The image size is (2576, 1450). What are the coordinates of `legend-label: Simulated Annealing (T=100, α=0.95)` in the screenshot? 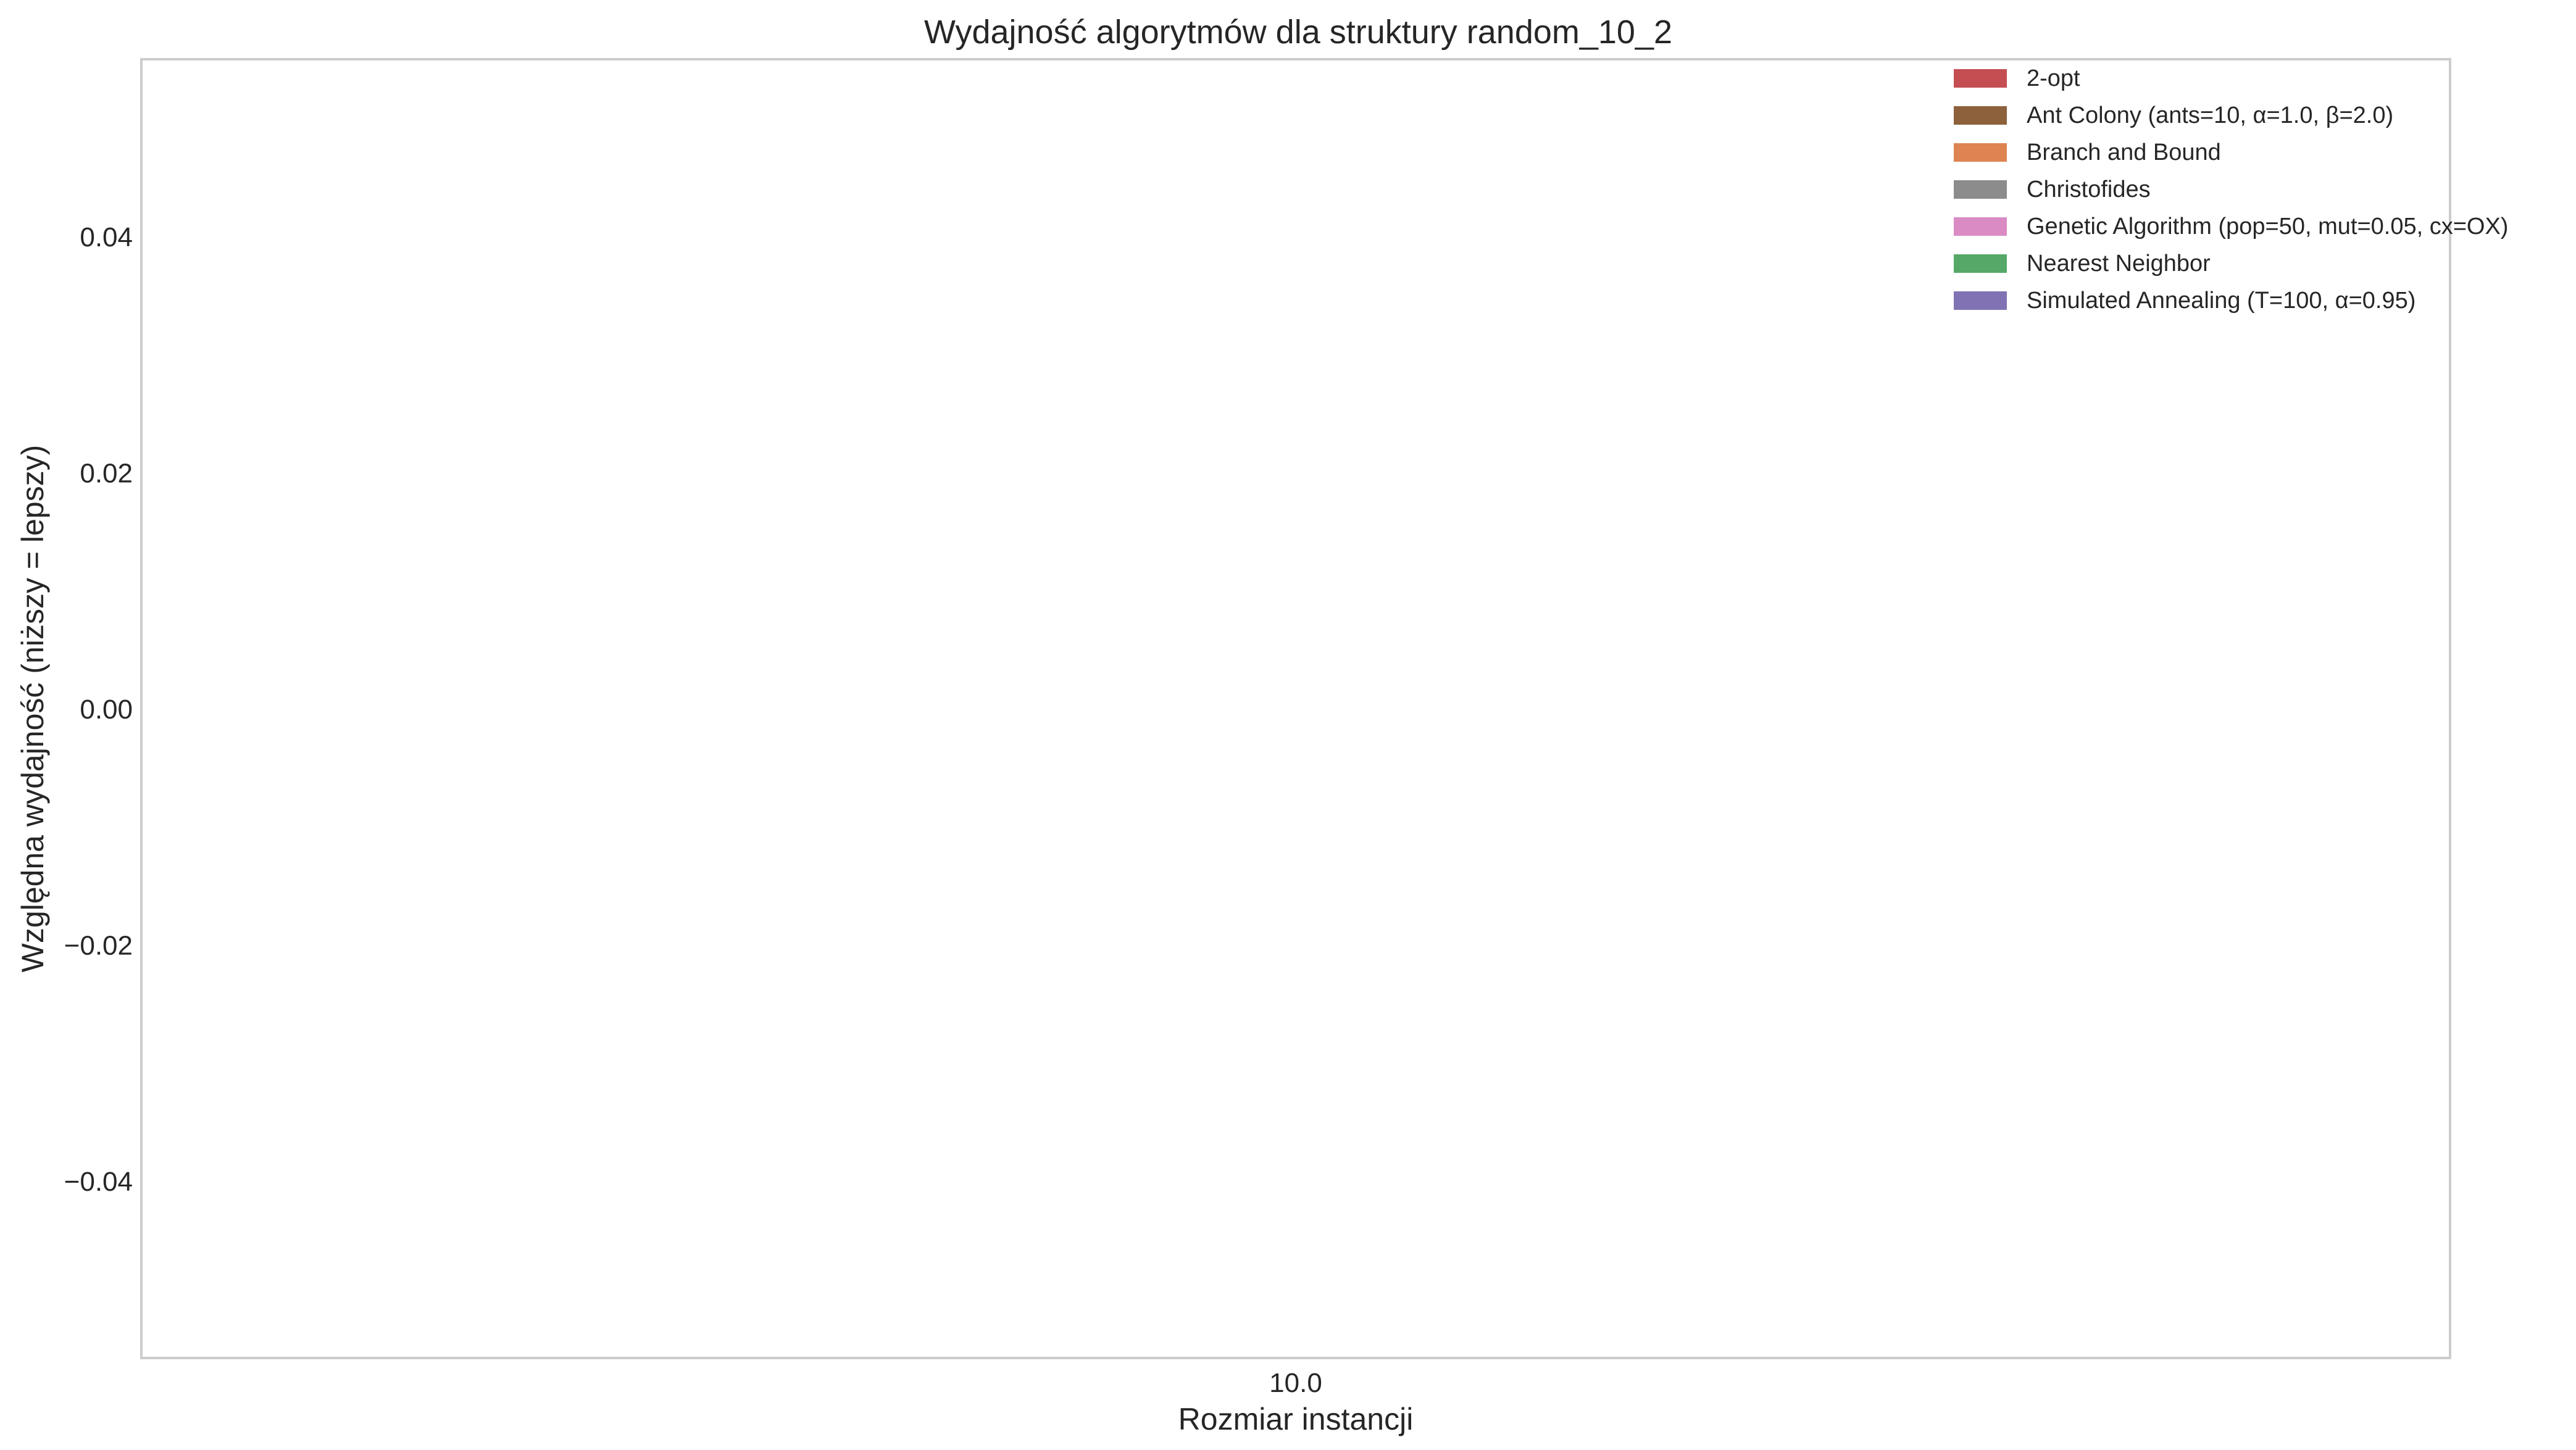 It's located at (2221, 301).